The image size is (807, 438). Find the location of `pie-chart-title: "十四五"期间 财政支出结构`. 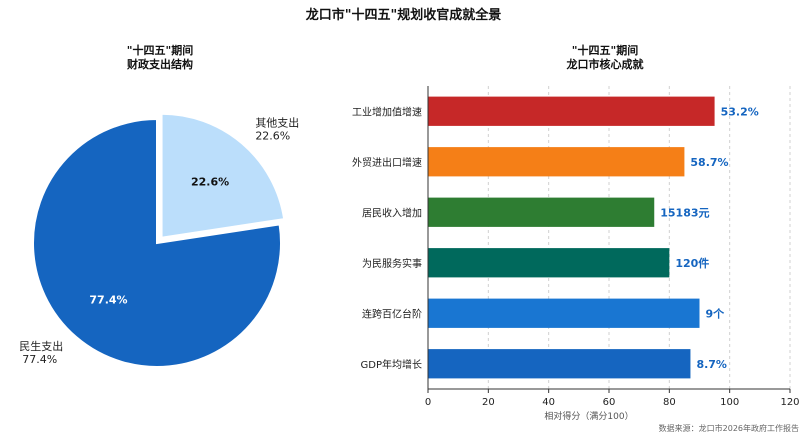

pie-chart-title: "十四五"期间 财政支出结构 is located at coordinates (160, 58).